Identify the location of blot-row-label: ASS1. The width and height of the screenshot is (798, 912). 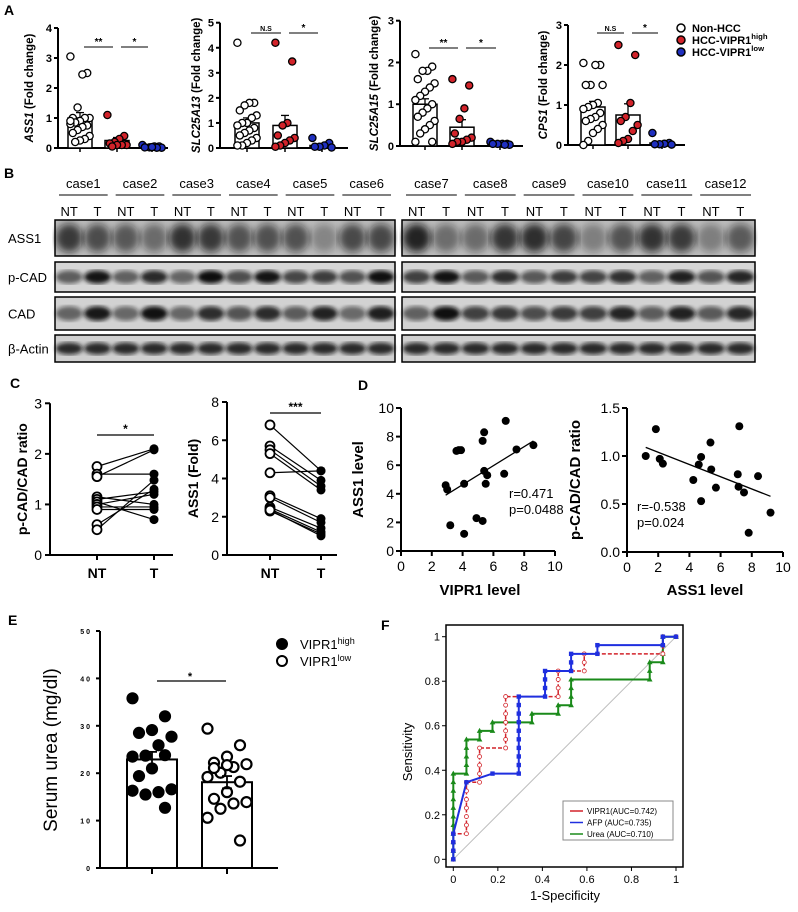
(24, 238).